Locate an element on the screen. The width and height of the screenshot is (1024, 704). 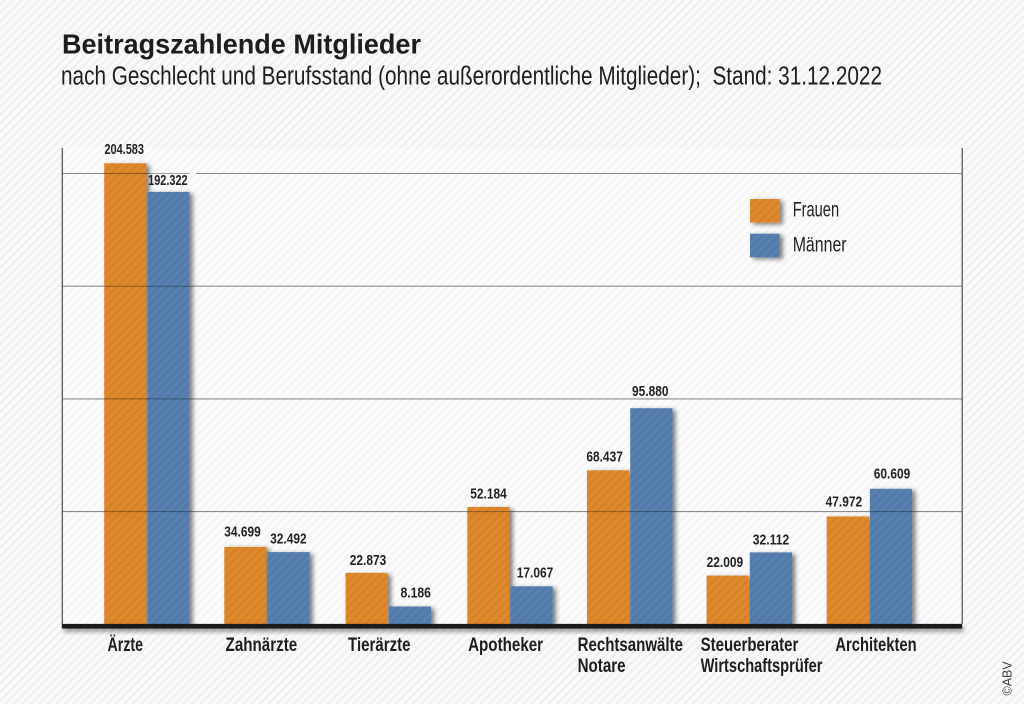
svg-text: 95.880 is located at coordinates (650, 391).